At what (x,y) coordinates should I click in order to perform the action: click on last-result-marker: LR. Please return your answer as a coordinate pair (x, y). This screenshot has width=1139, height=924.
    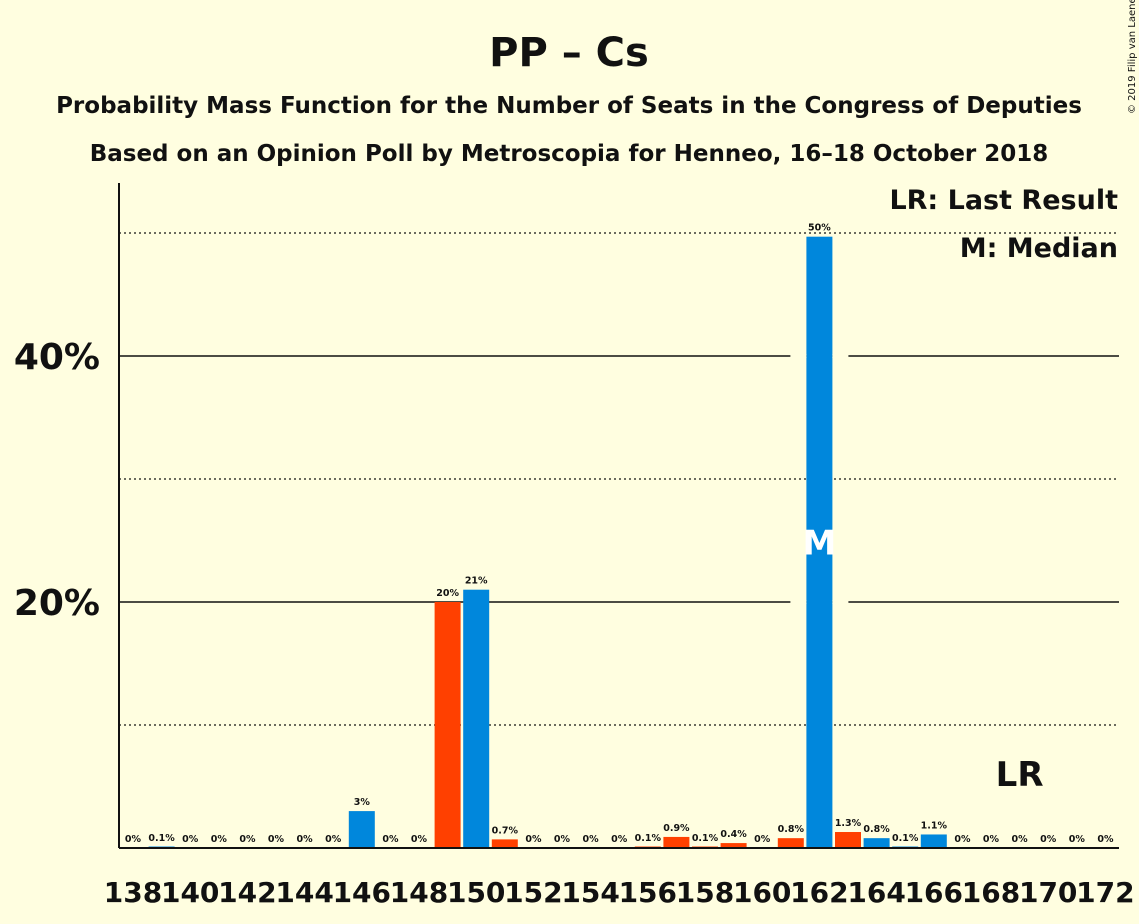
    Looking at the image, I should click on (1020, 775).